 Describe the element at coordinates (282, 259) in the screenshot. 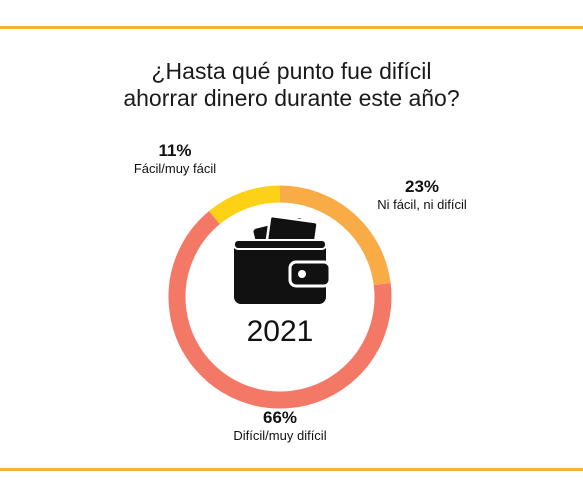

I see `wallet-icon` at that location.